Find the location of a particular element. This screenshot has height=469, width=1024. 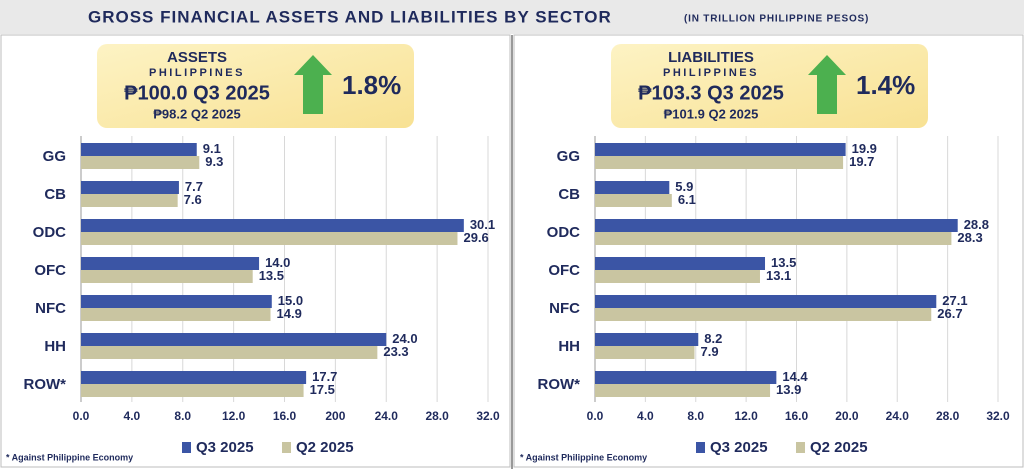

value-label: 15.0 is located at coordinates (290, 300).